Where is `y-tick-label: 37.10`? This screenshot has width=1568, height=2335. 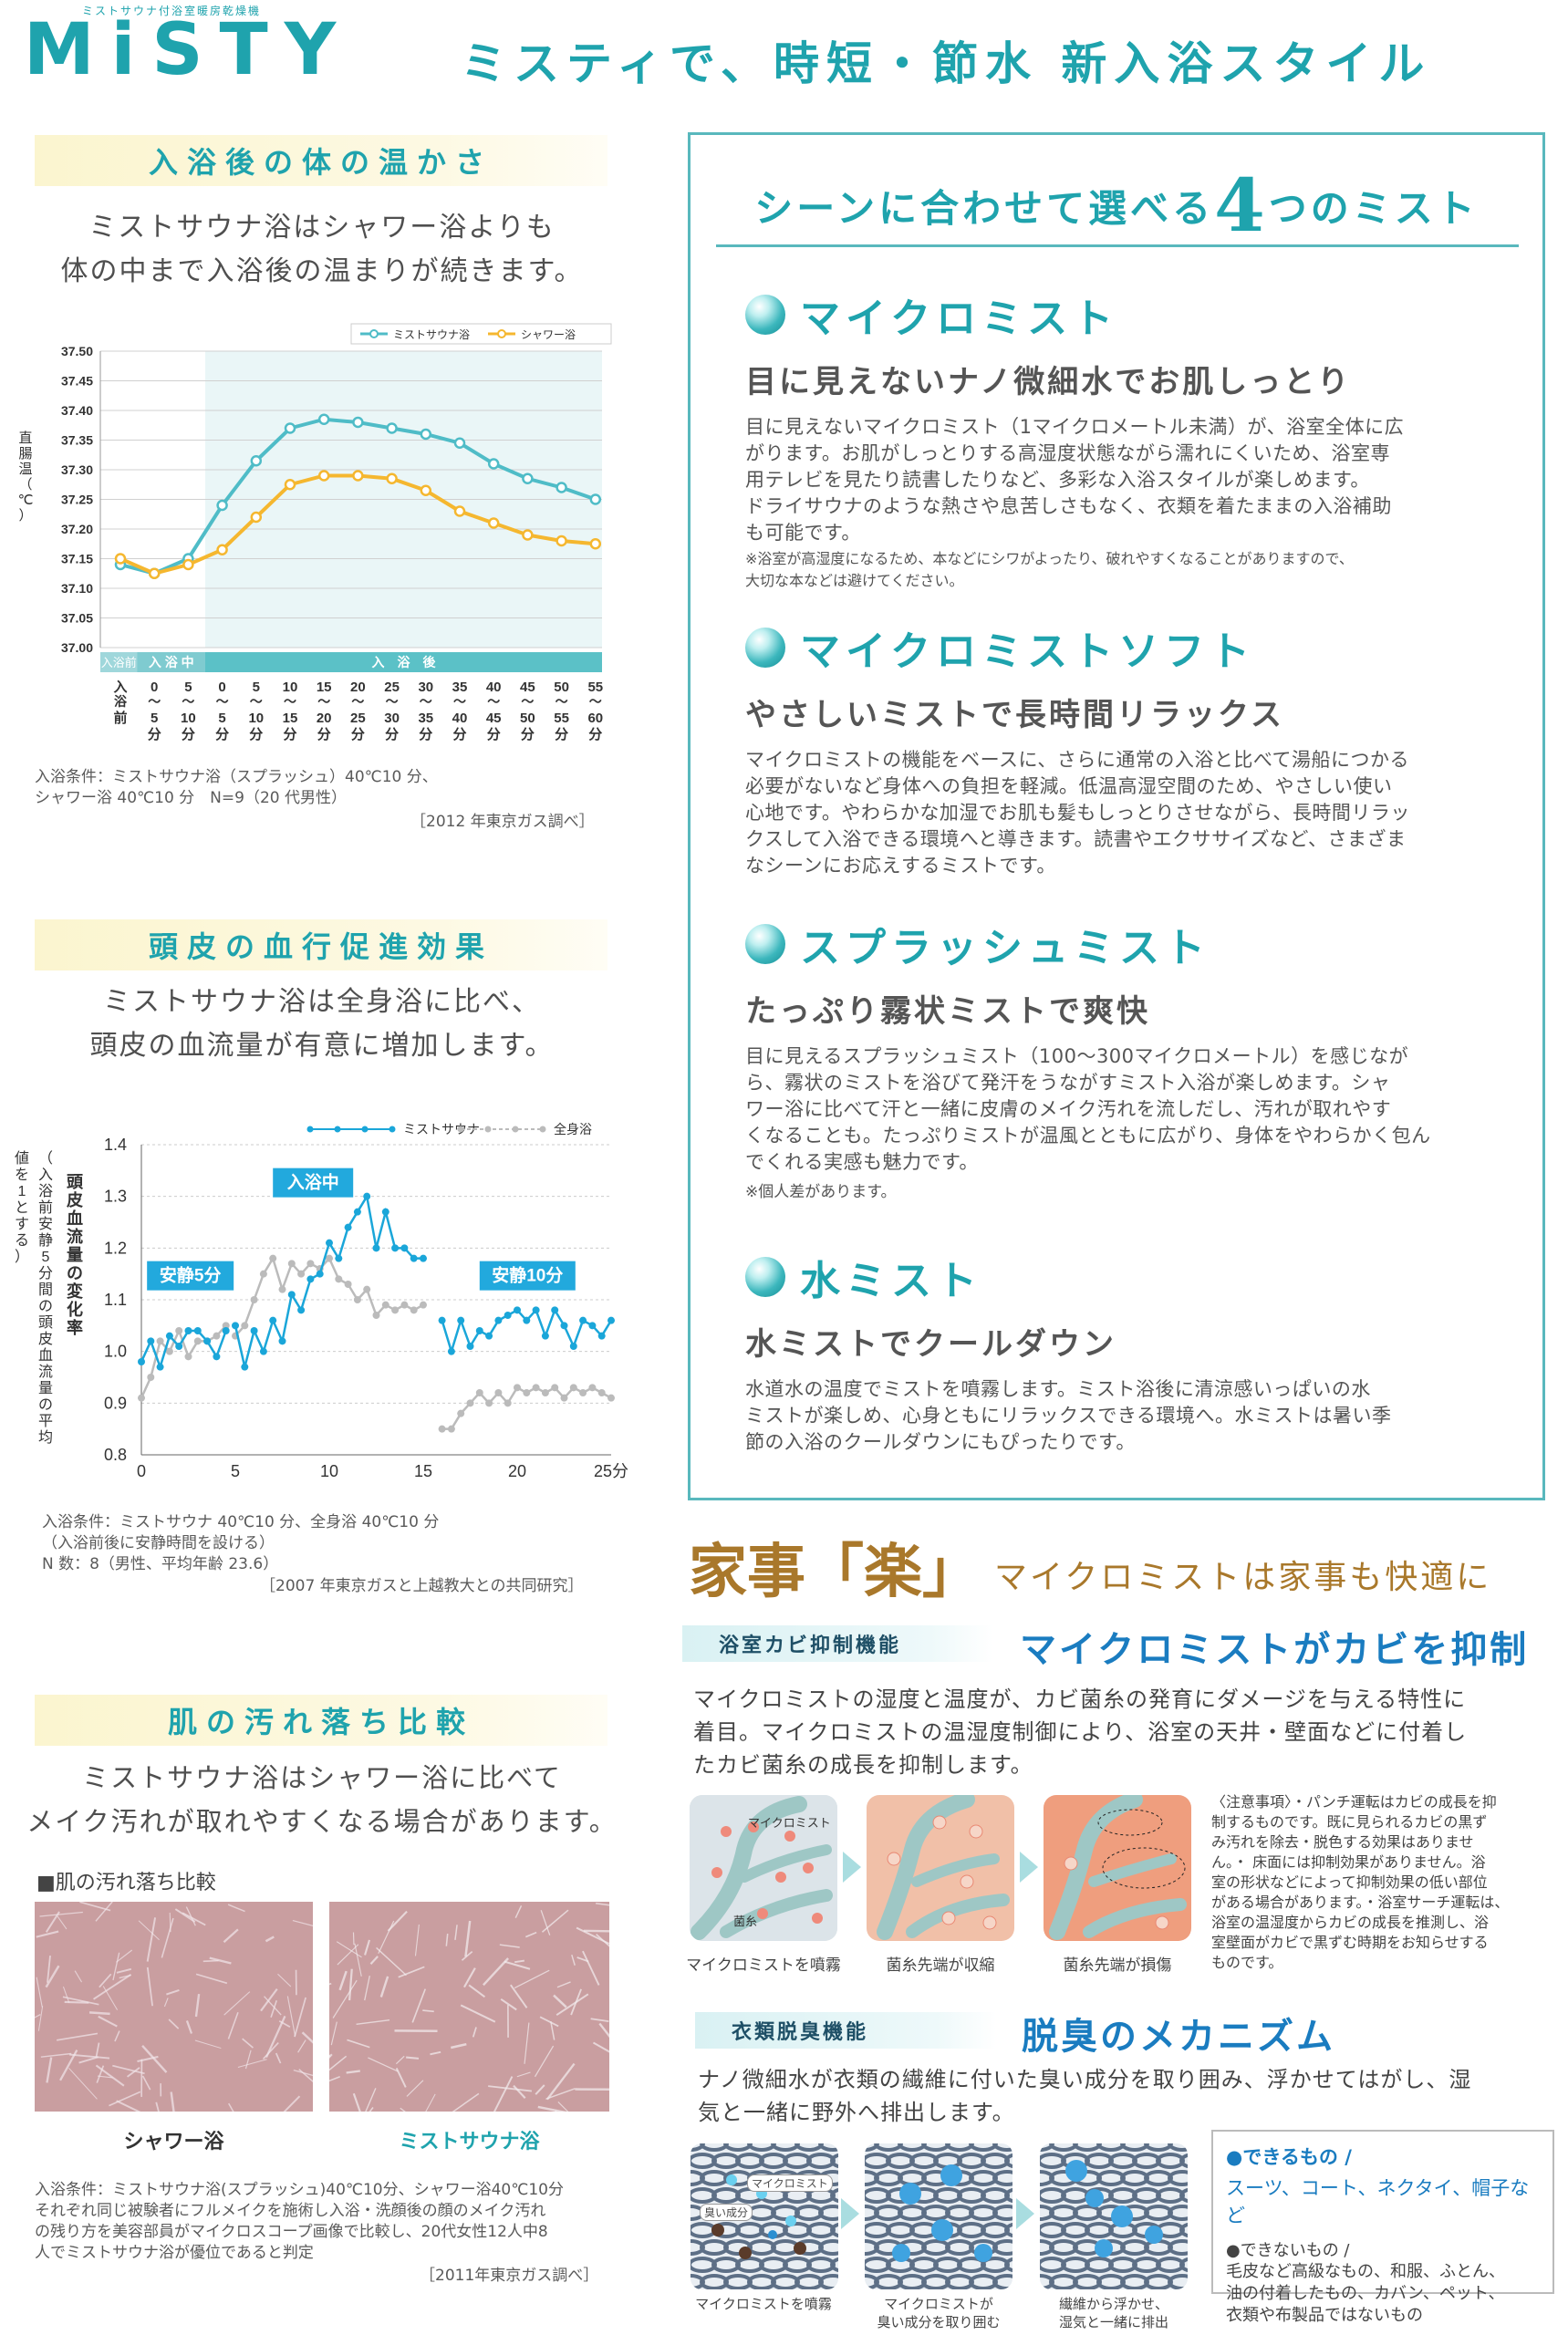 y-tick-label: 37.10 is located at coordinates (77, 588).